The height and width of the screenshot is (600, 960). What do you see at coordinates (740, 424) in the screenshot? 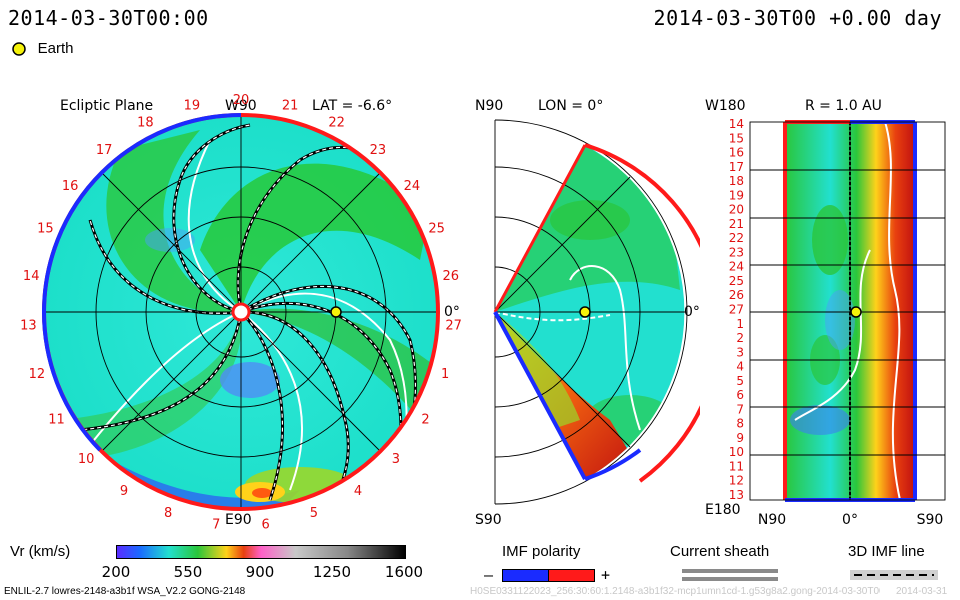
I see `radial-row-label: 8` at bounding box center [740, 424].